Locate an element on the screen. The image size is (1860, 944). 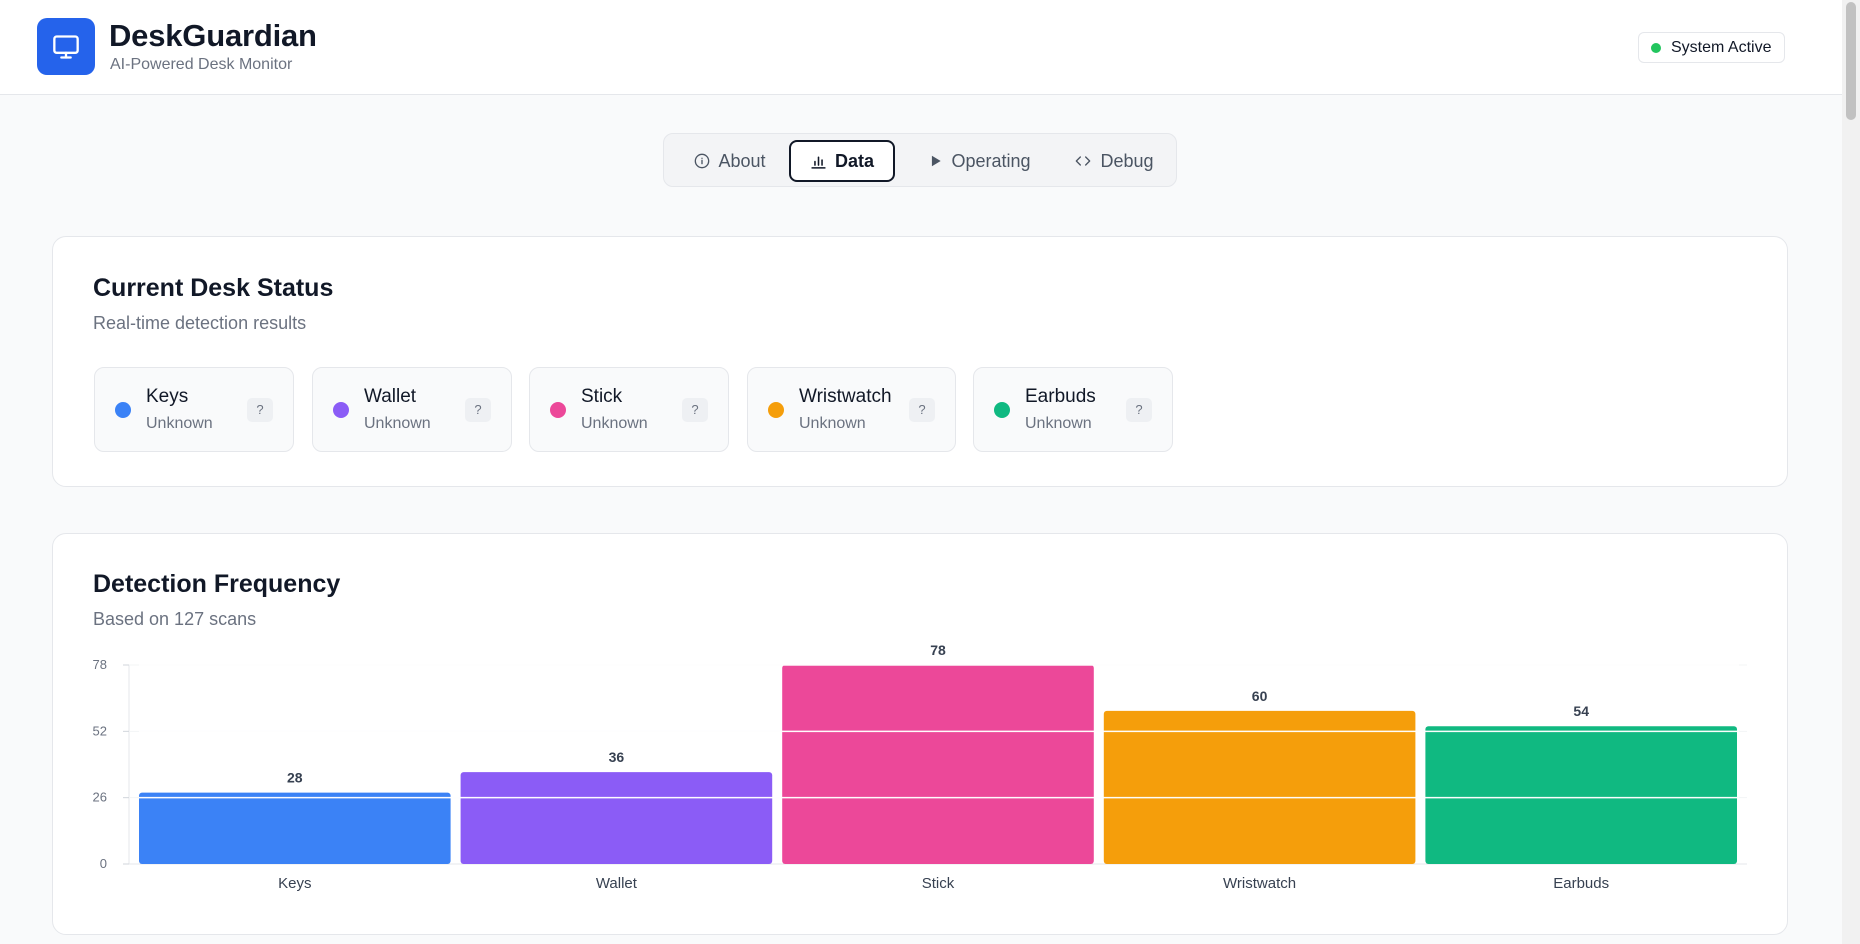
status-item-wallet: Wallet Unknown ? is located at coordinates (412, 409).